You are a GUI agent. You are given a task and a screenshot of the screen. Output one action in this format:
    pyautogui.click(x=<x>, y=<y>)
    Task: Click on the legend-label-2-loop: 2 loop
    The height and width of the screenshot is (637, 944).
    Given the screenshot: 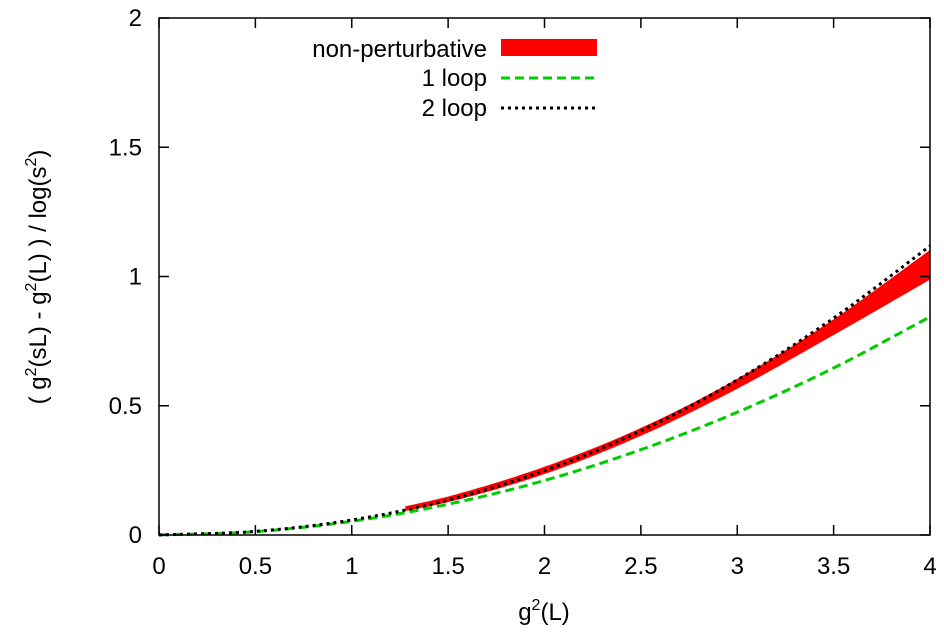 What is the action you would take?
    pyautogui.click(x=454, y=108)
    